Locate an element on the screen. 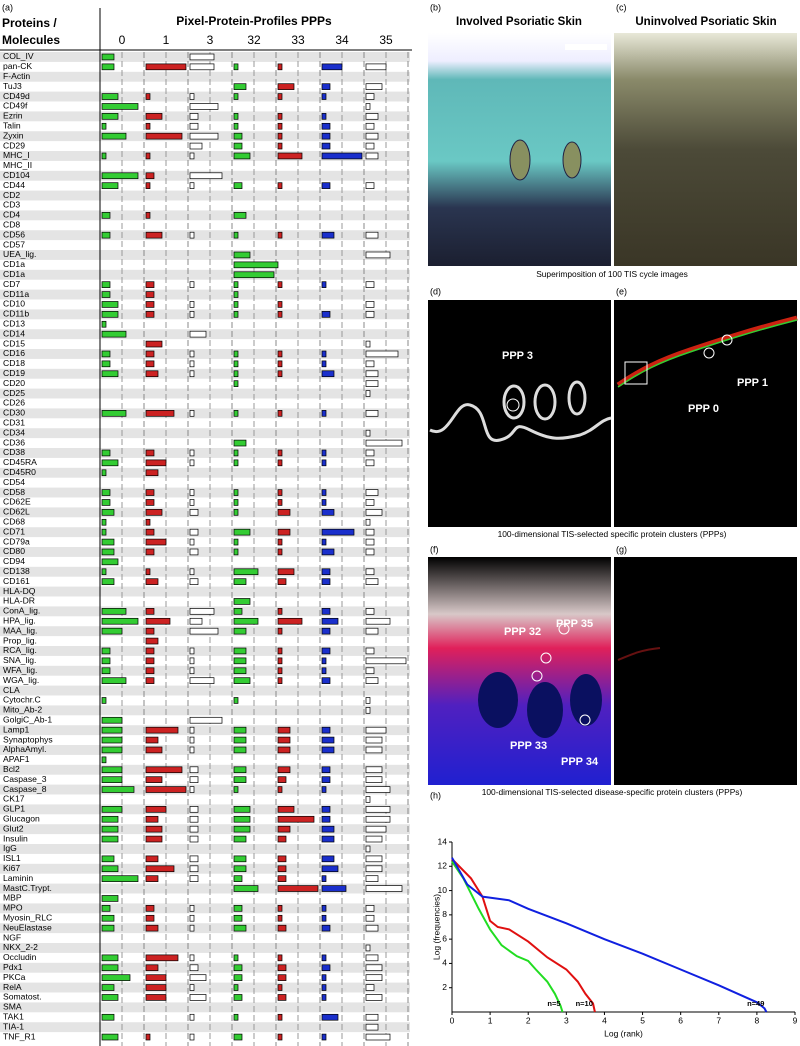 This screenshot has height=1046, width=800. y-tick-label: 4 is located at coordinates (444, 963).